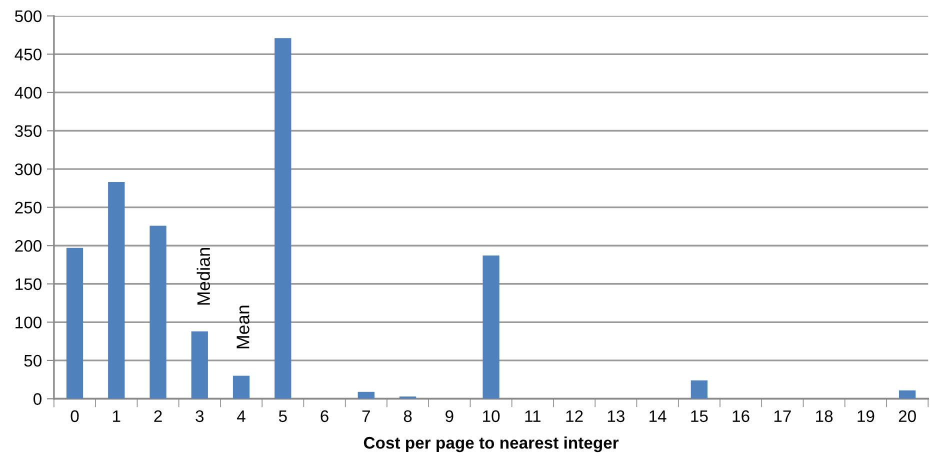 The height and width of the screenshot is (468, 930). I want to click on x-tick-label: 16, so click(741, 416).